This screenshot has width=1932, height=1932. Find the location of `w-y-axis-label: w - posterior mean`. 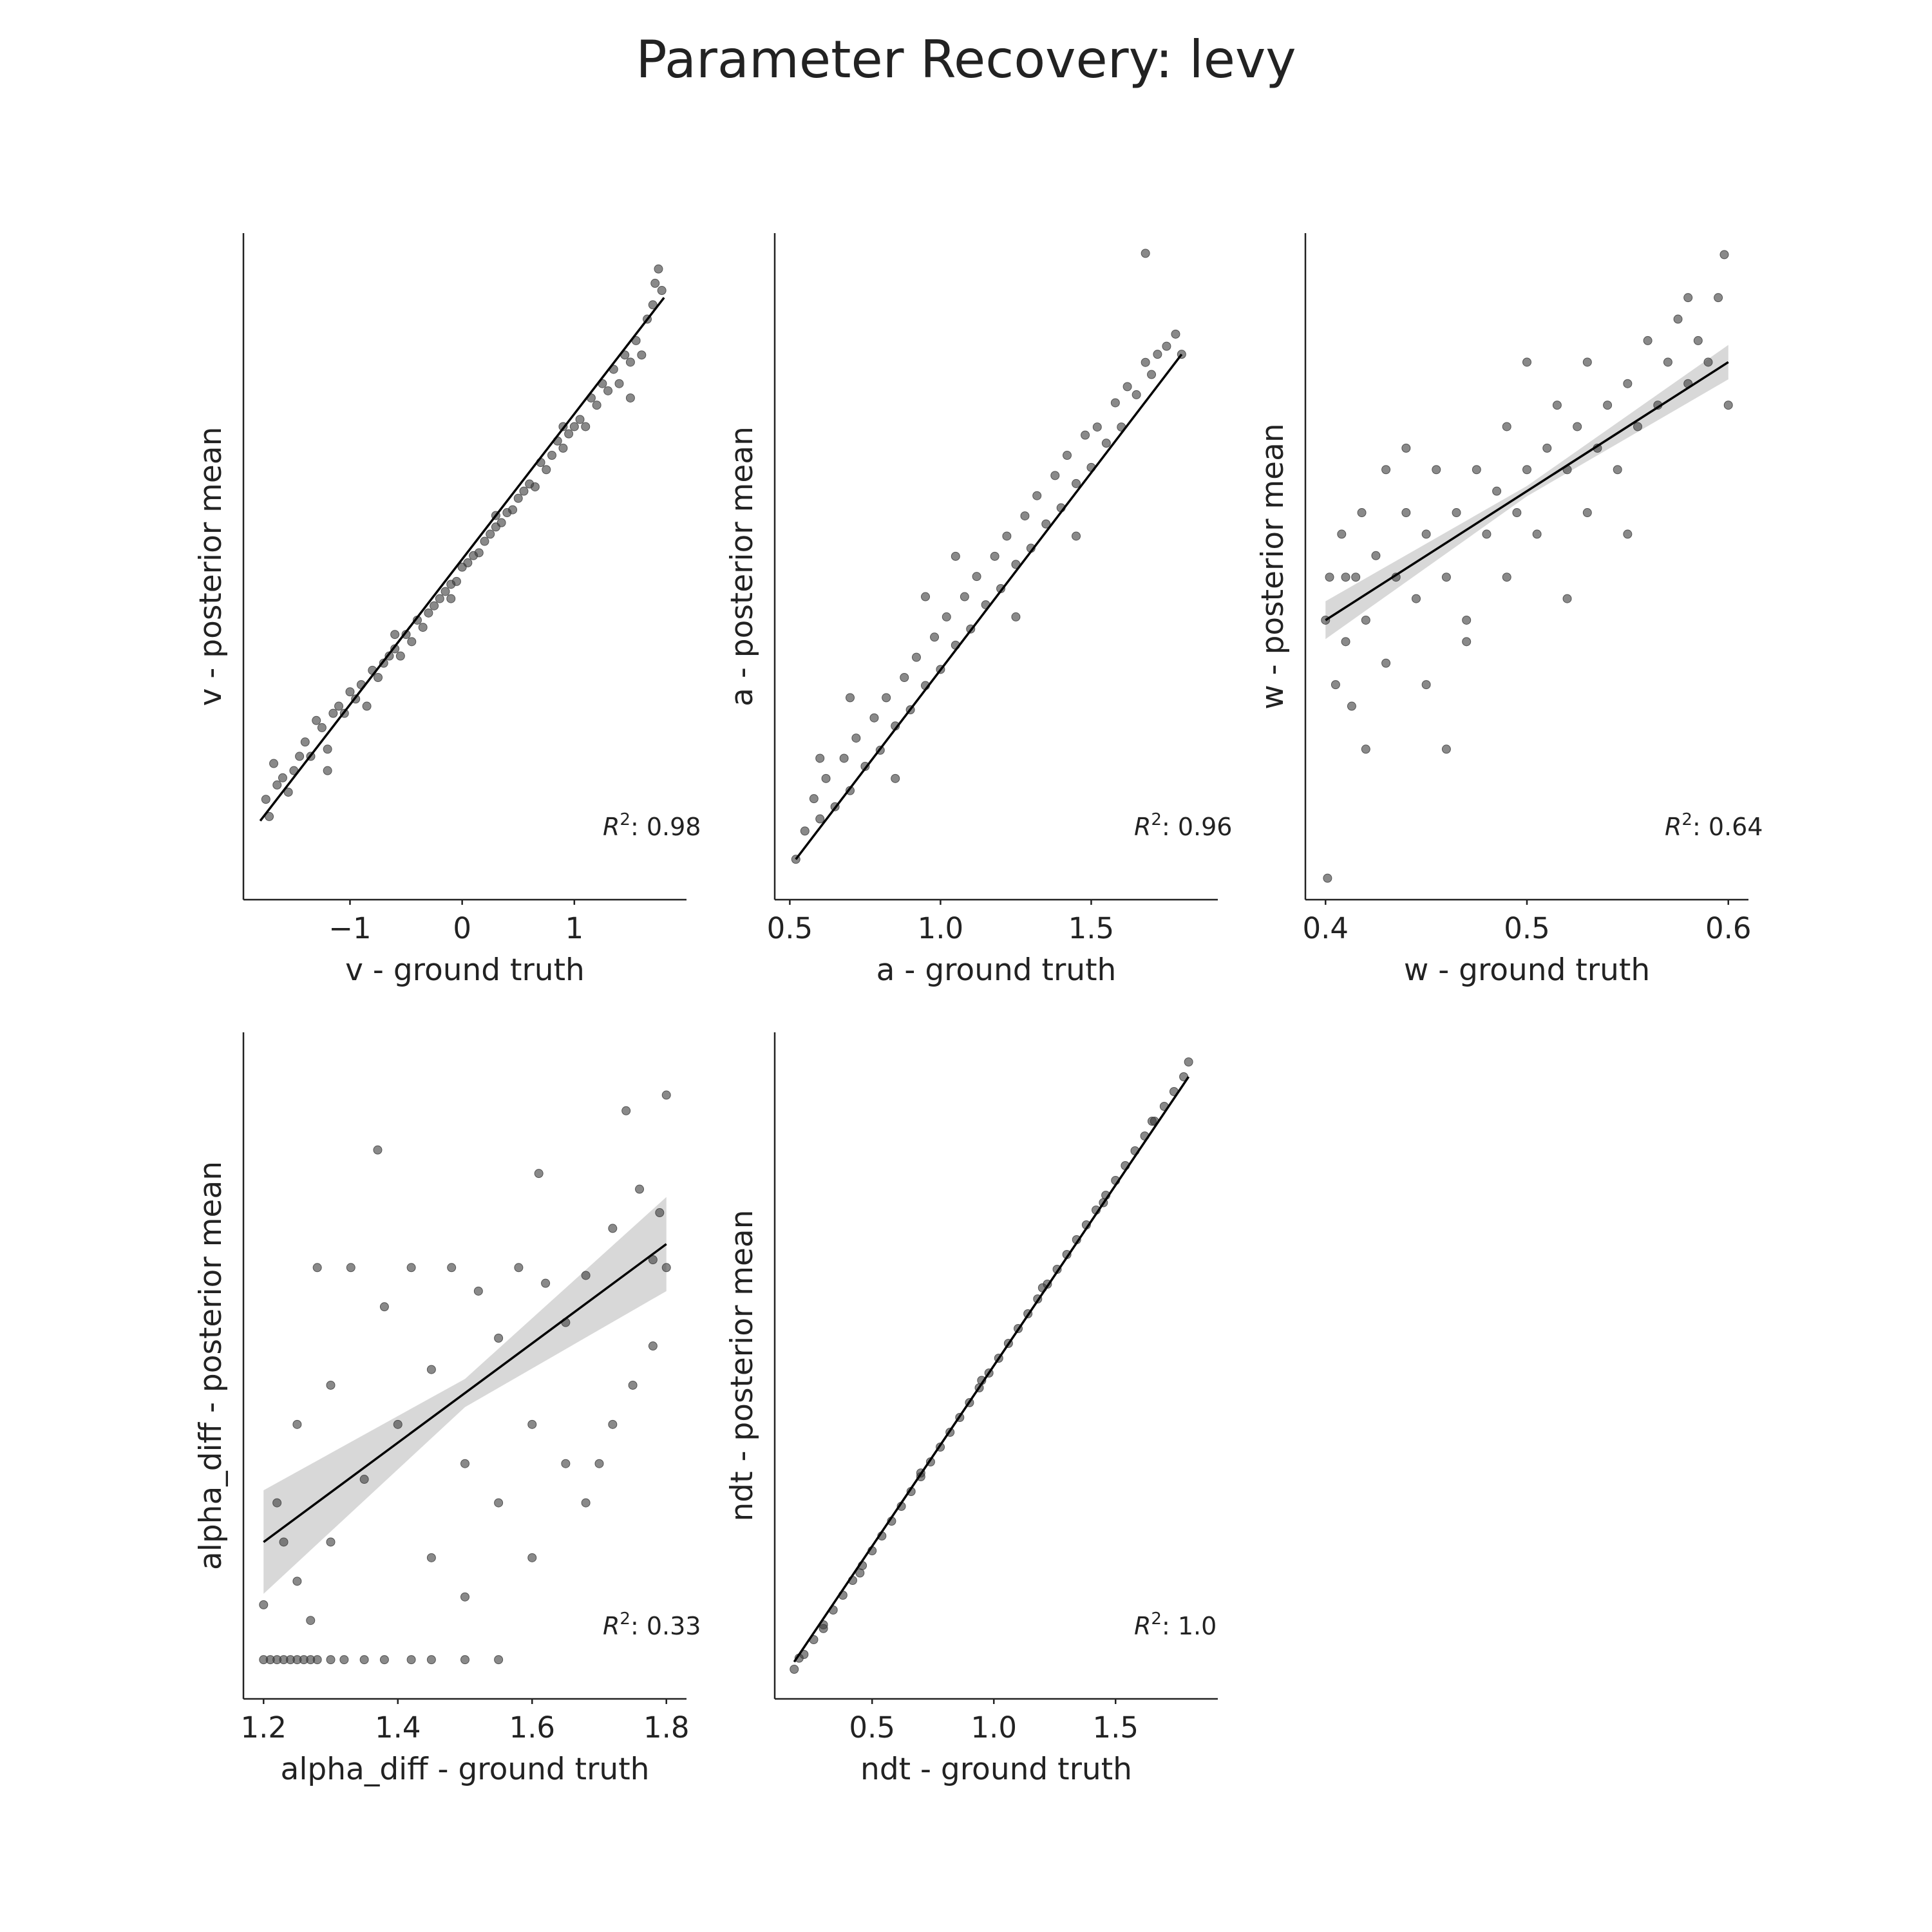

w-y-axis-label: w - posterior mean is located at coordinates (1273, 566).